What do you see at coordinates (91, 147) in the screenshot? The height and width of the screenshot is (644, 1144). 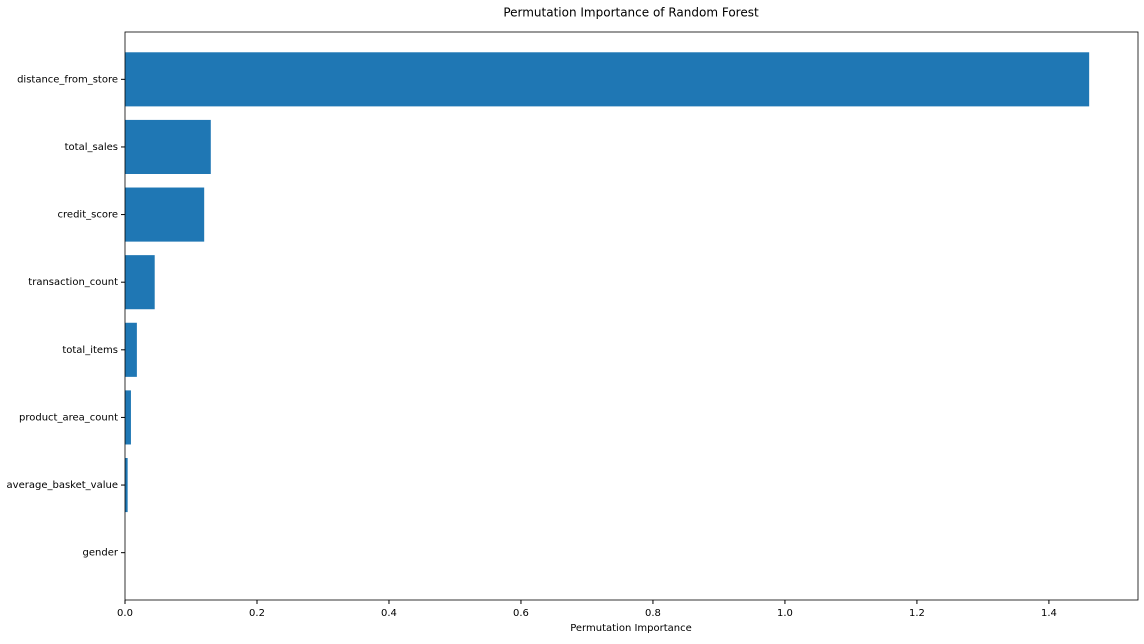 I see `y-tick-label: total_sales` at bounding box center [91, 147].